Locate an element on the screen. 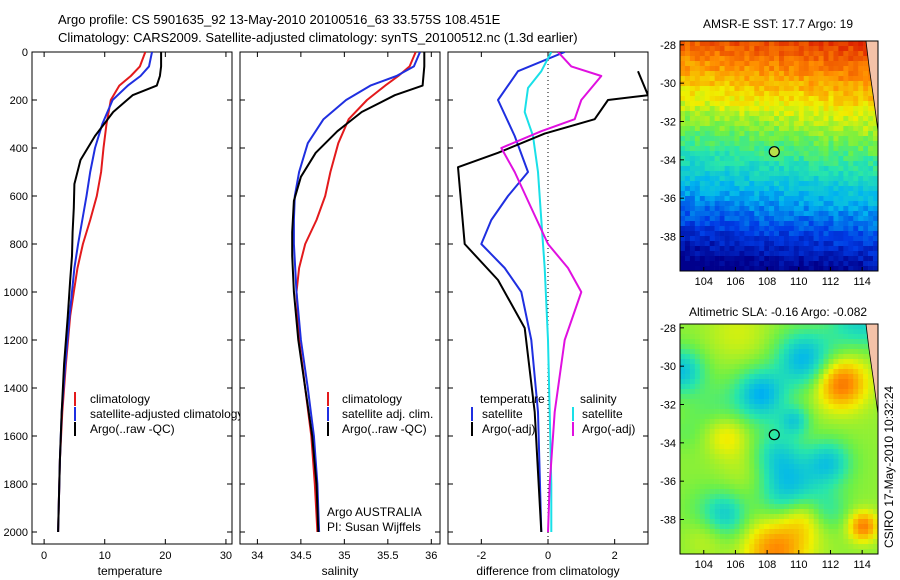  map-y-tick-label: -38 is located at coordinates (668, 521).